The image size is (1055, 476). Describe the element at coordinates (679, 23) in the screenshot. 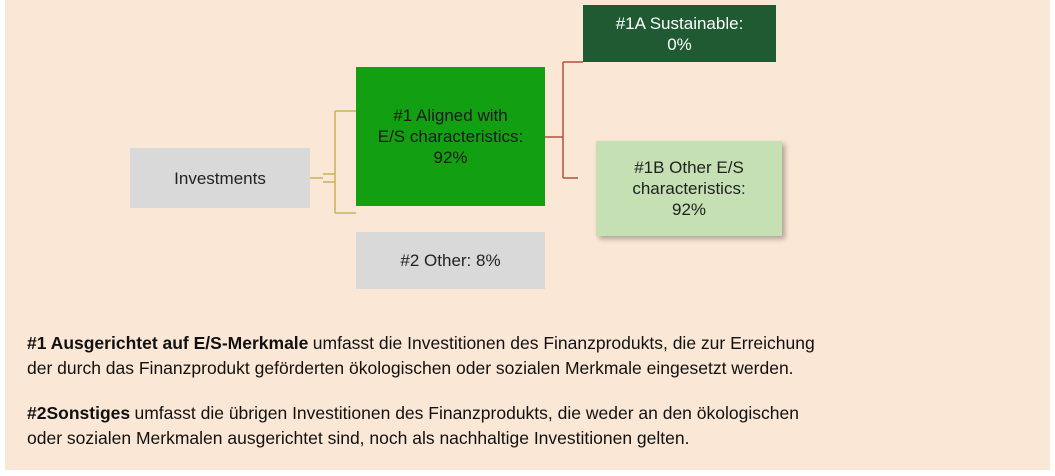

I see `node-label: #1A Sustainable:` at that location.